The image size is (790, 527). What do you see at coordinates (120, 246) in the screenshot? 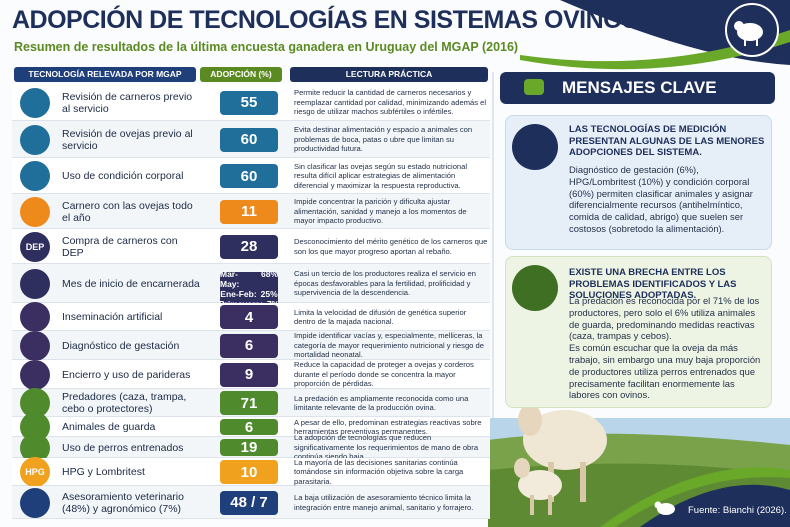
I see `technology: Compra de carneros con DEP` at bounding box center [120, 246].